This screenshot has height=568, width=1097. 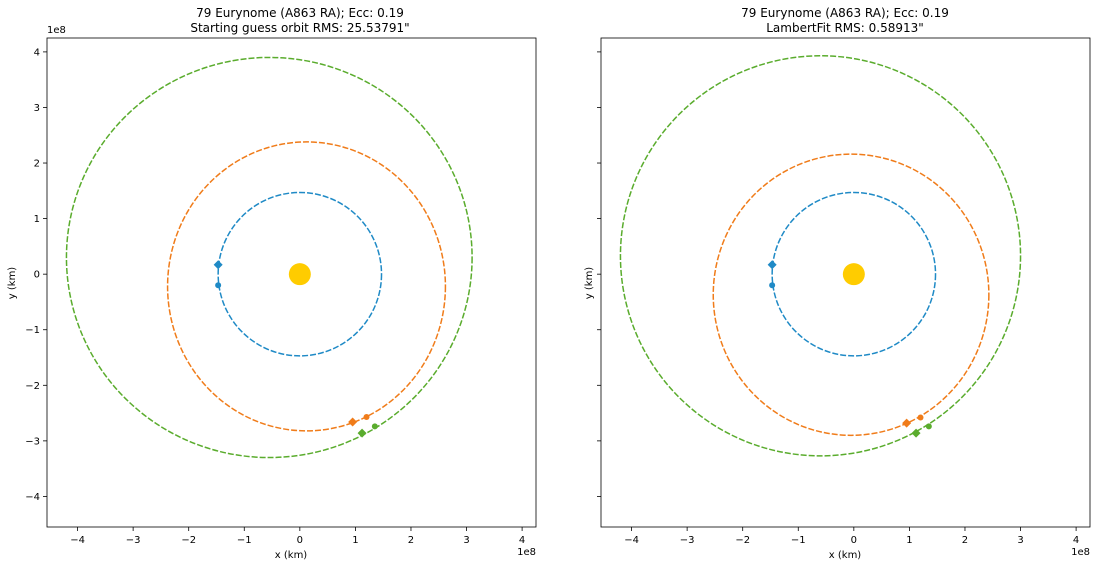 I want to click on x-tick-label-left: −2, so click(x=188, y=540).